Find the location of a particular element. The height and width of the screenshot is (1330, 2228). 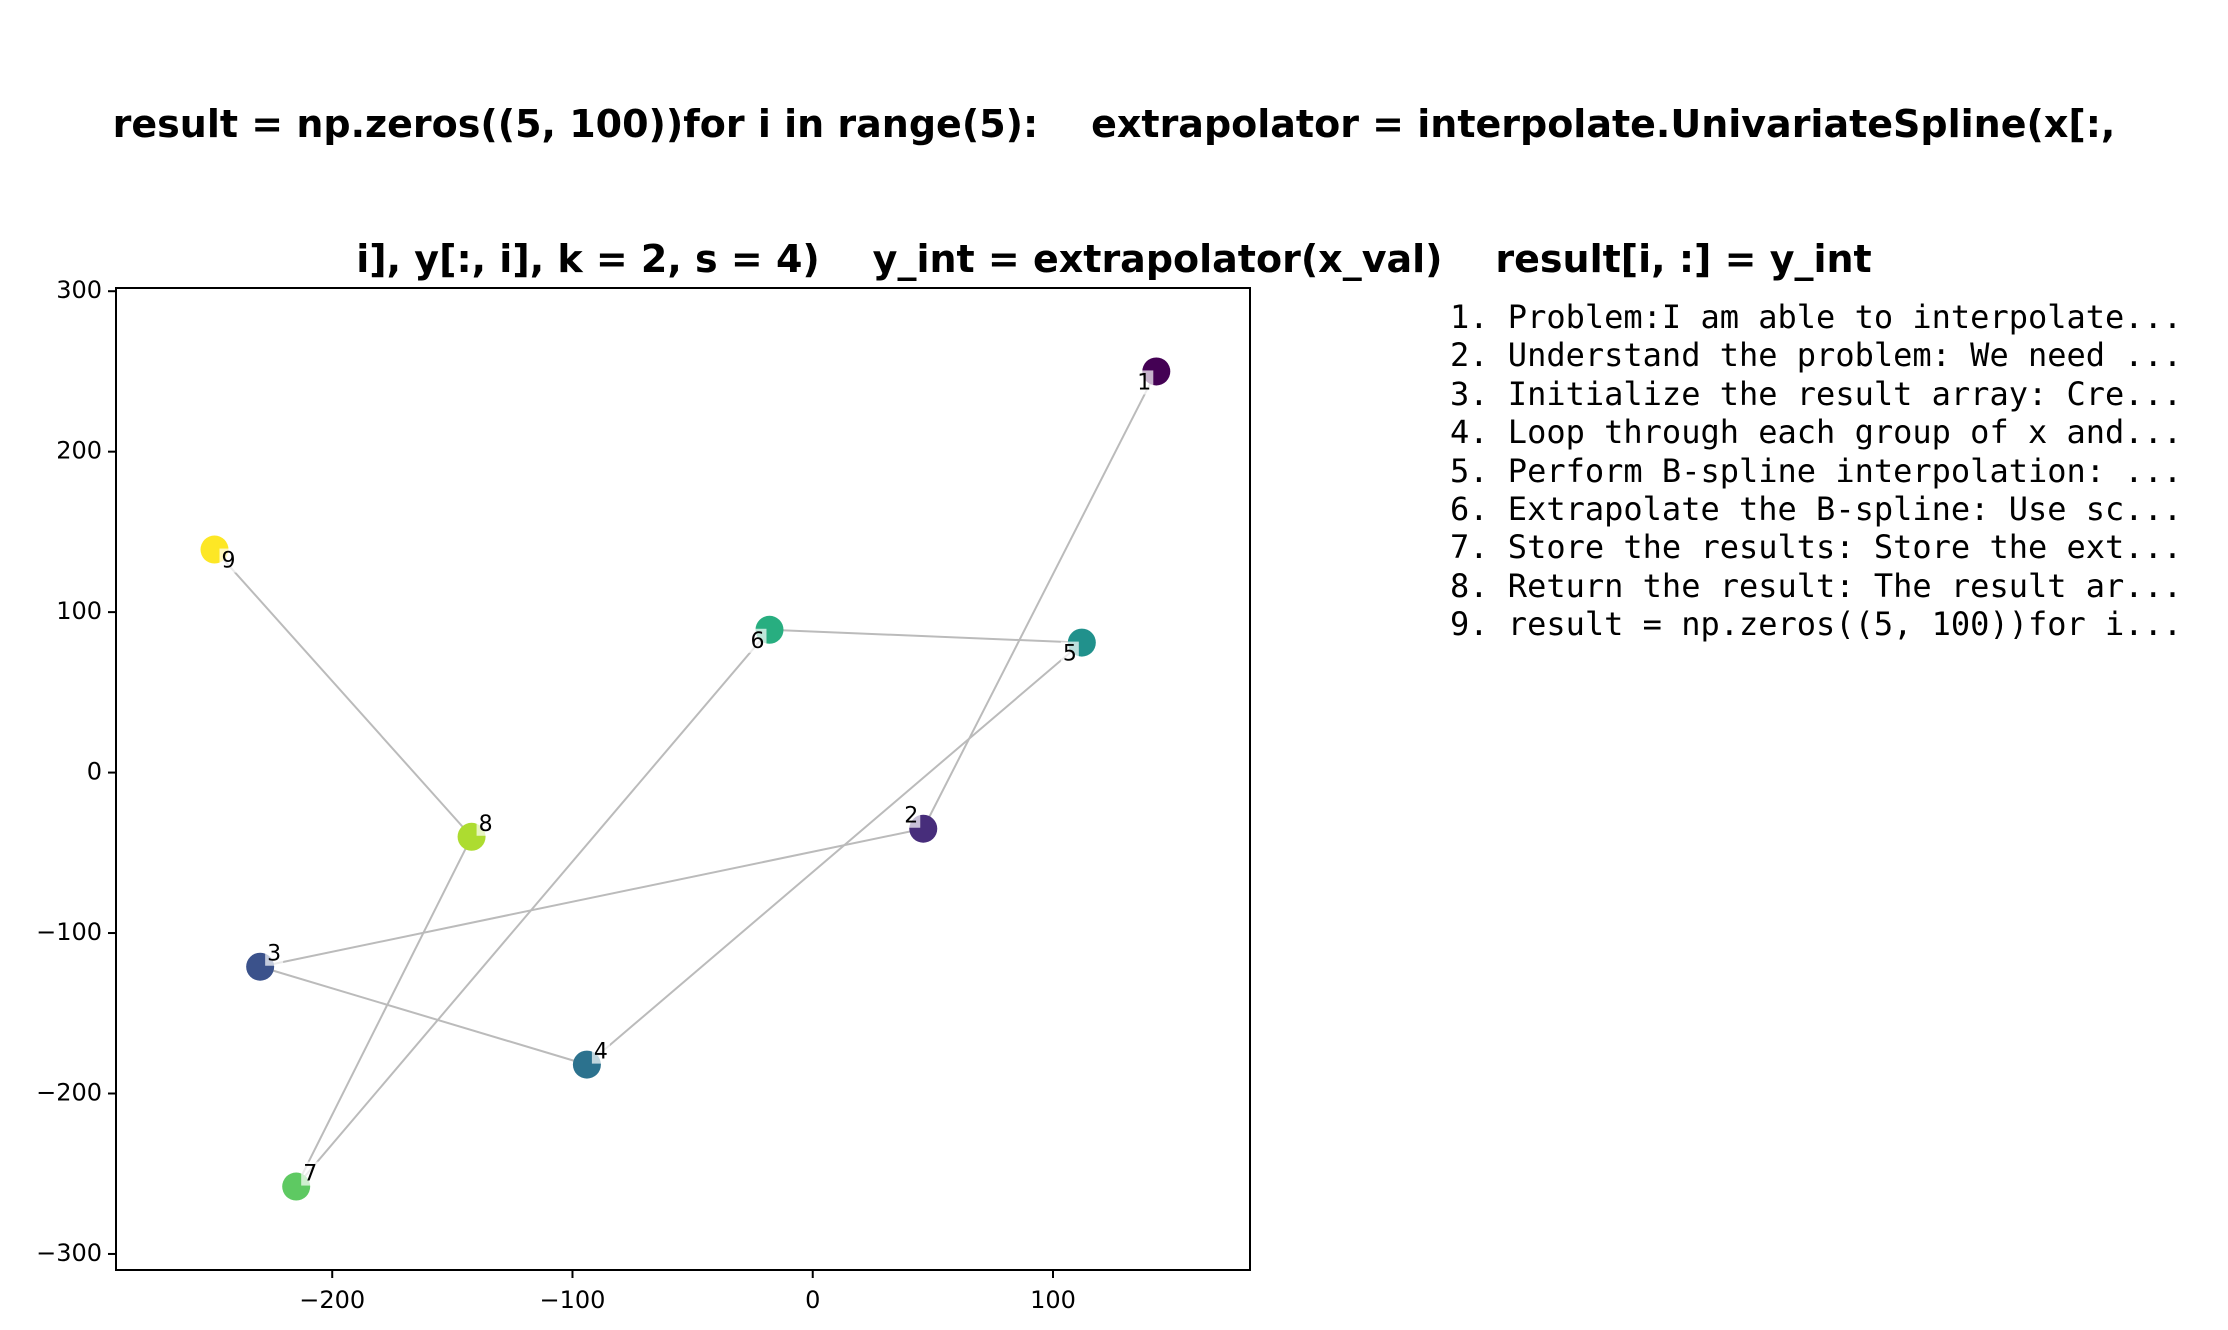

y-tick-label-6: 300 is located at coordinates (79, 290).